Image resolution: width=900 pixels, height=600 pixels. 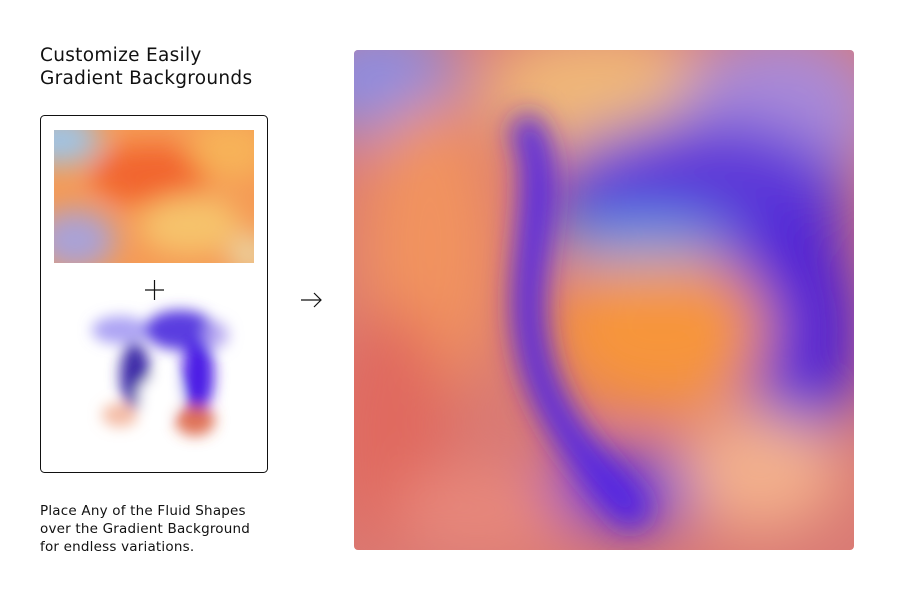 I want to click on title-line: Customize Easily, so click(x=121, y=55).